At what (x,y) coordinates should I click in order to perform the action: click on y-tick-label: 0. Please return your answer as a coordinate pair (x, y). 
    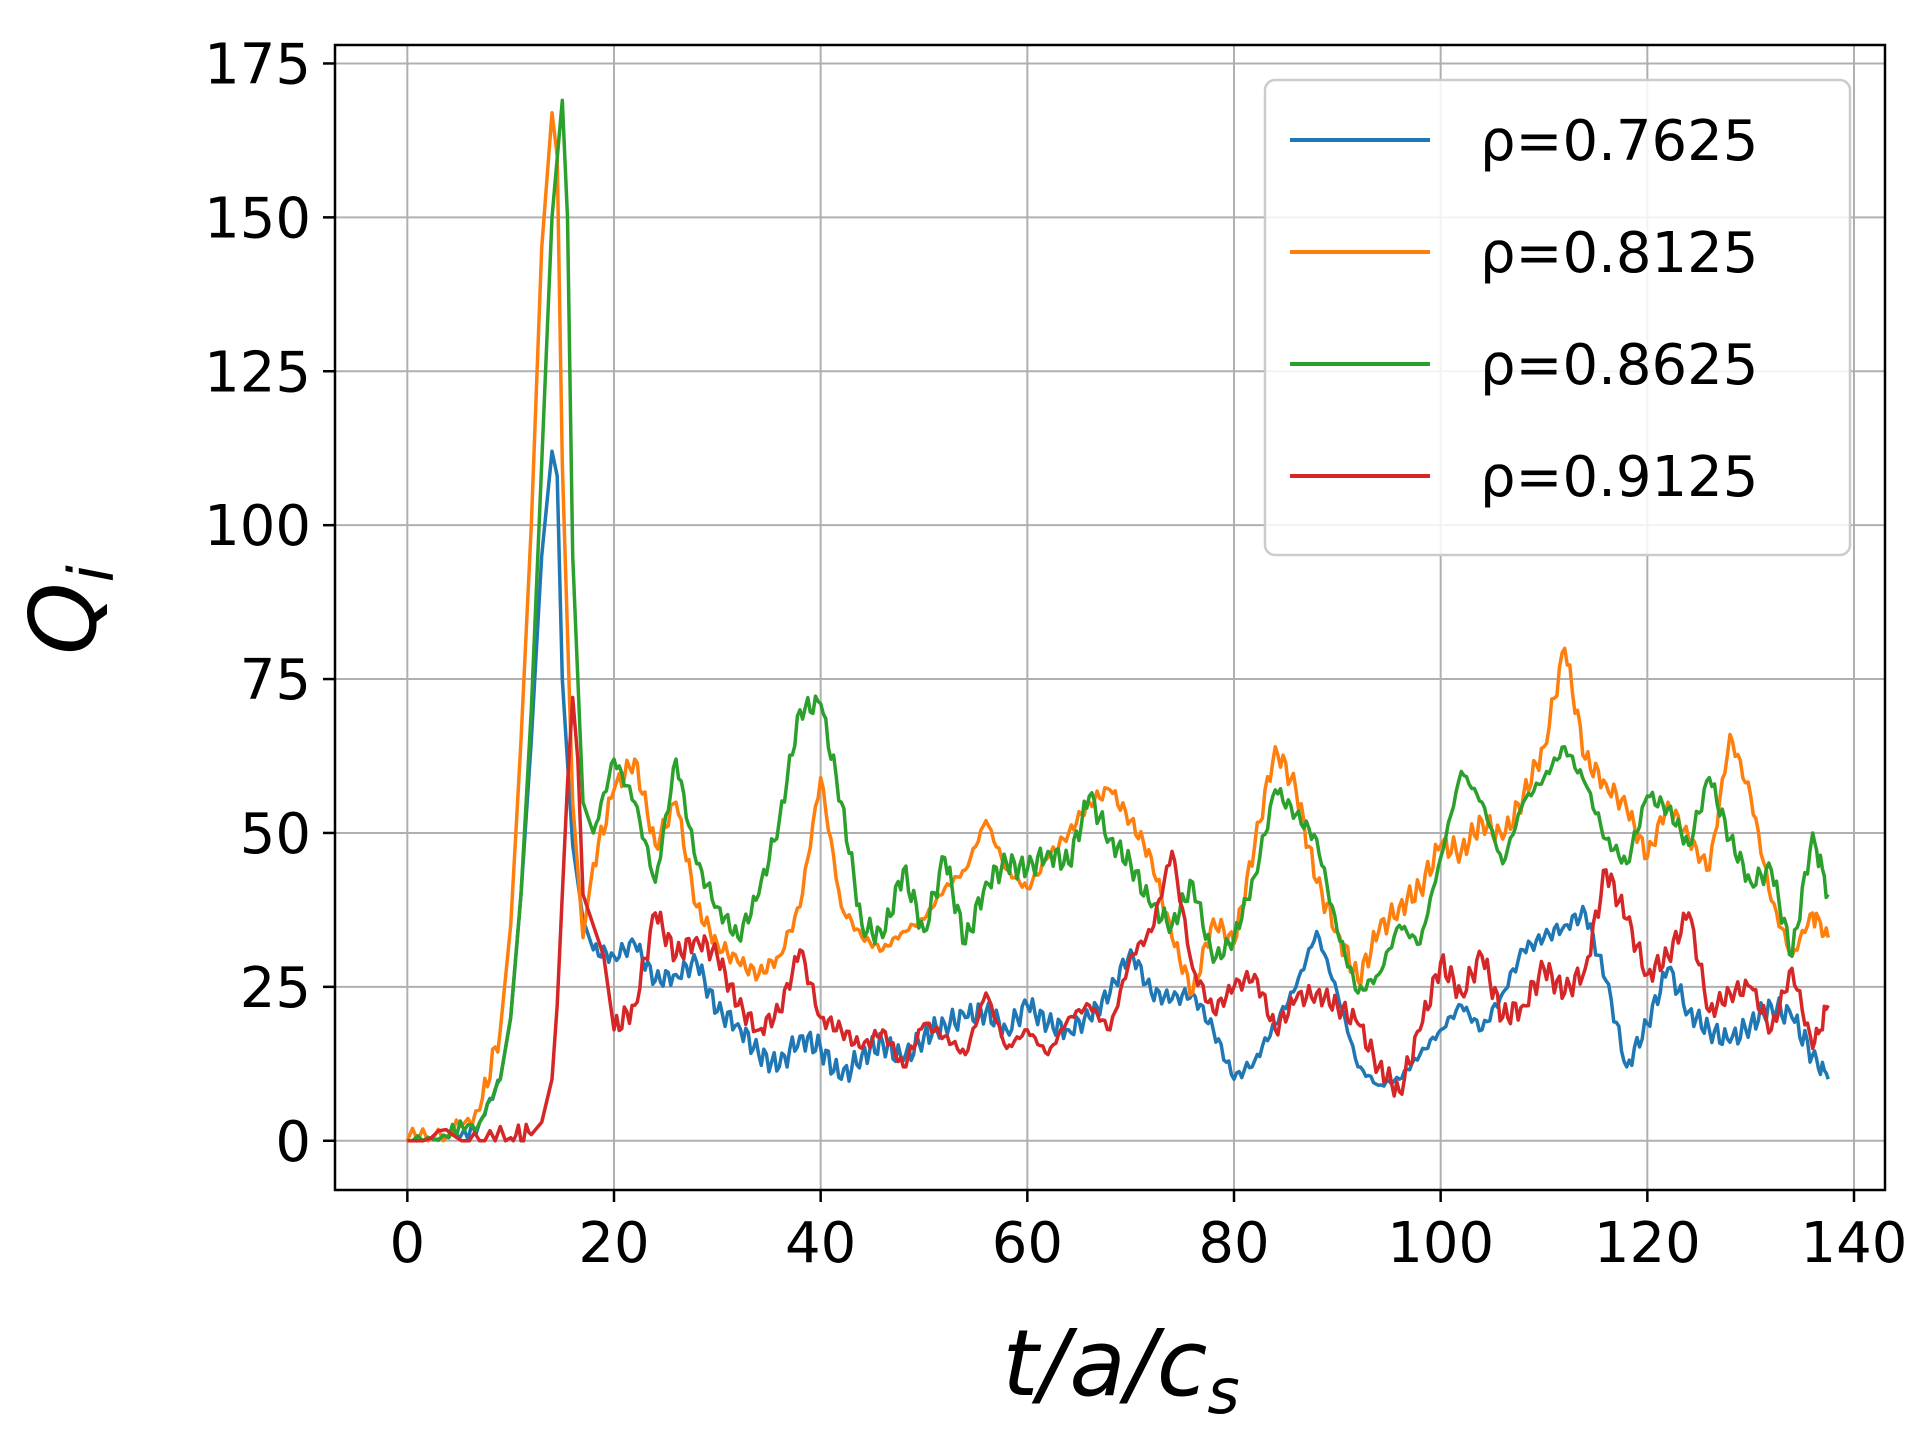
    Looking at the image, I should click on (293, 1142).